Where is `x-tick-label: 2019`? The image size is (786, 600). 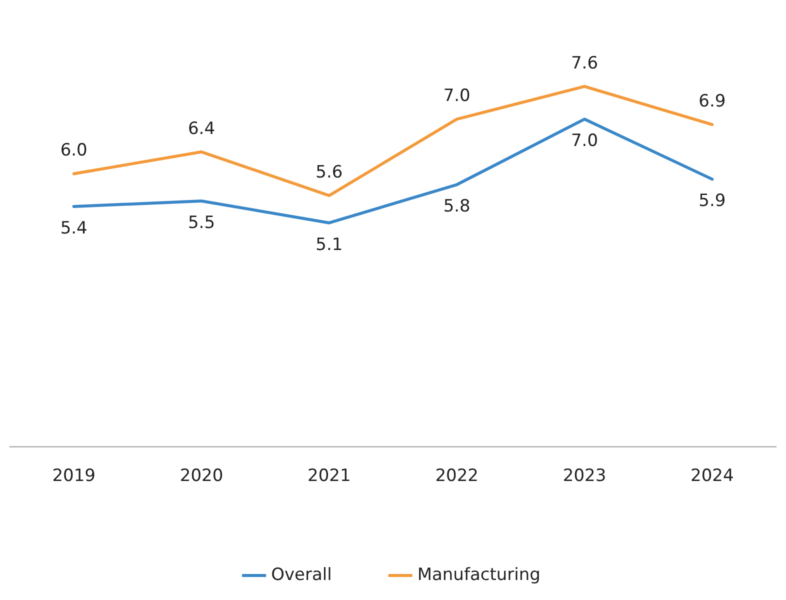 x-tick-label: 2019 is located at coordinates (74, 476).